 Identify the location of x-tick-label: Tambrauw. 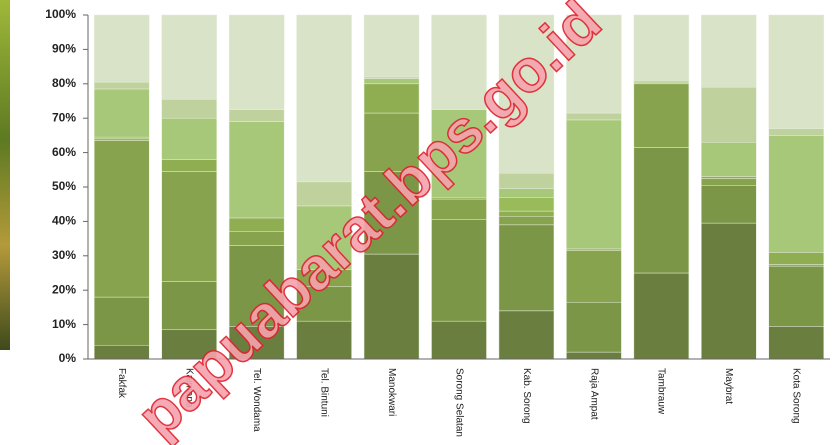
(661, 391).